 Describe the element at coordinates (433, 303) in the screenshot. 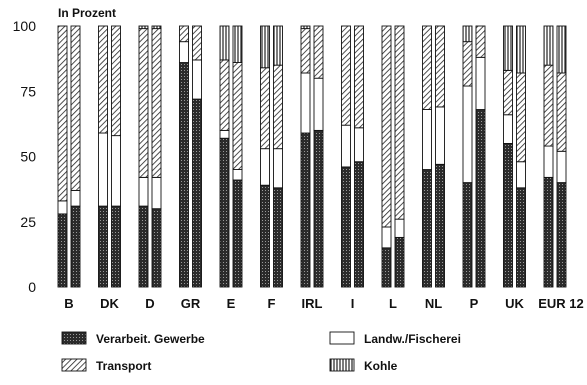

I see `x-tick-label: NL` at that location.